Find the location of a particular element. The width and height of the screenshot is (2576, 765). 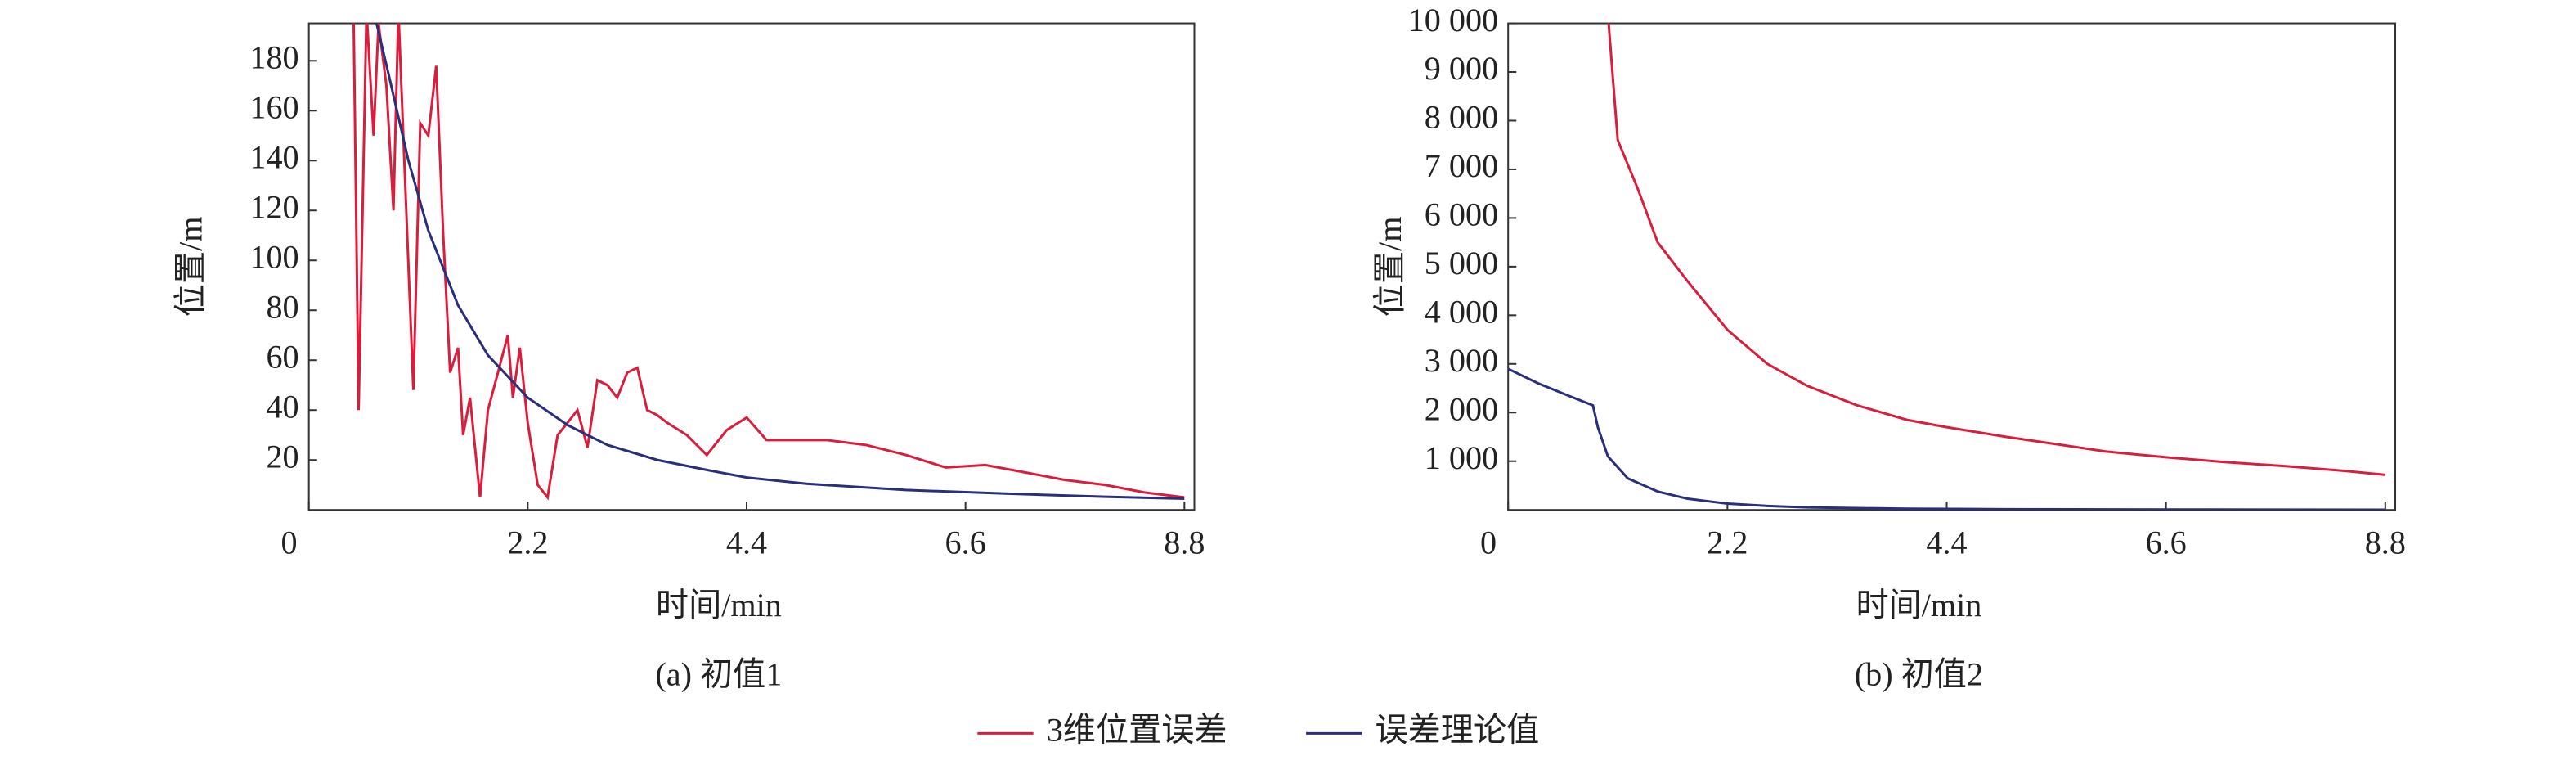

y-tick-label: 6 000 is located at coordinates (1461, 215).